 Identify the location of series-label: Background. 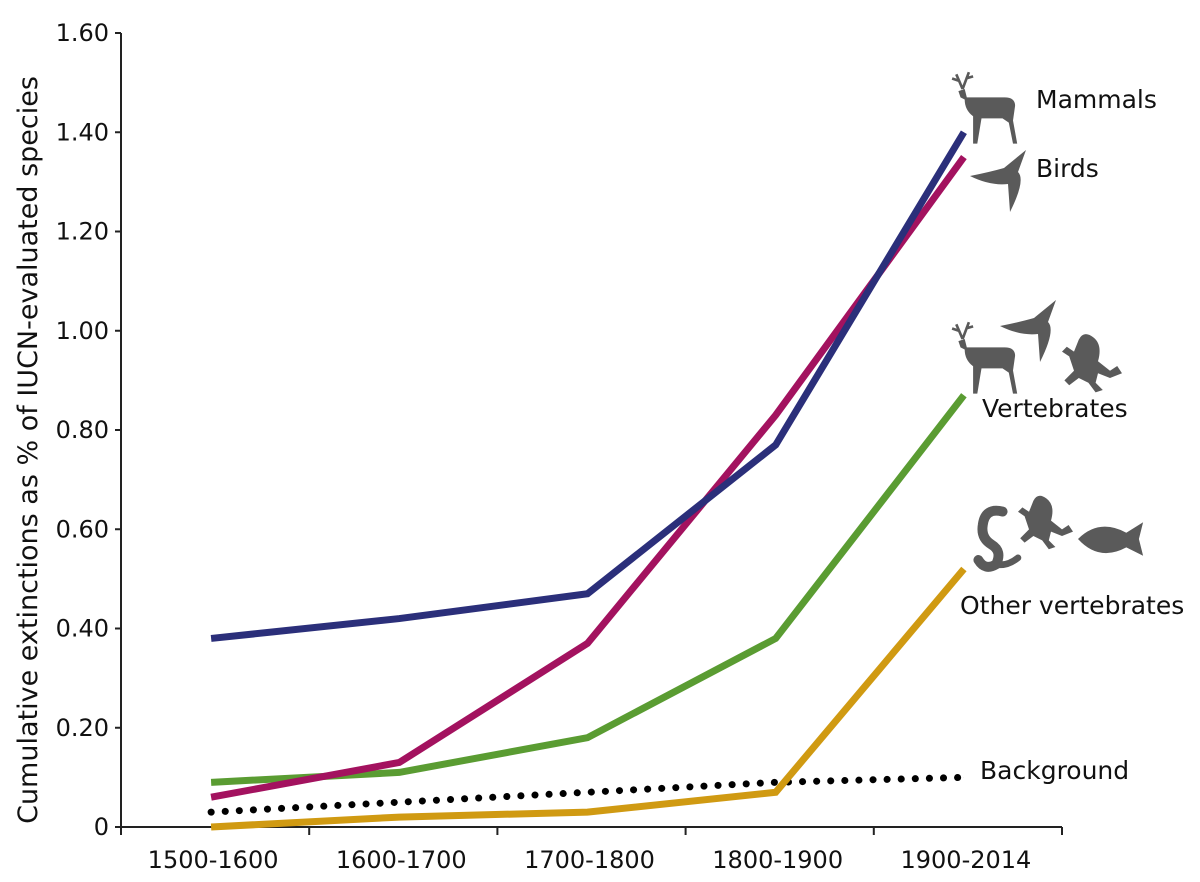
(1054, 770).